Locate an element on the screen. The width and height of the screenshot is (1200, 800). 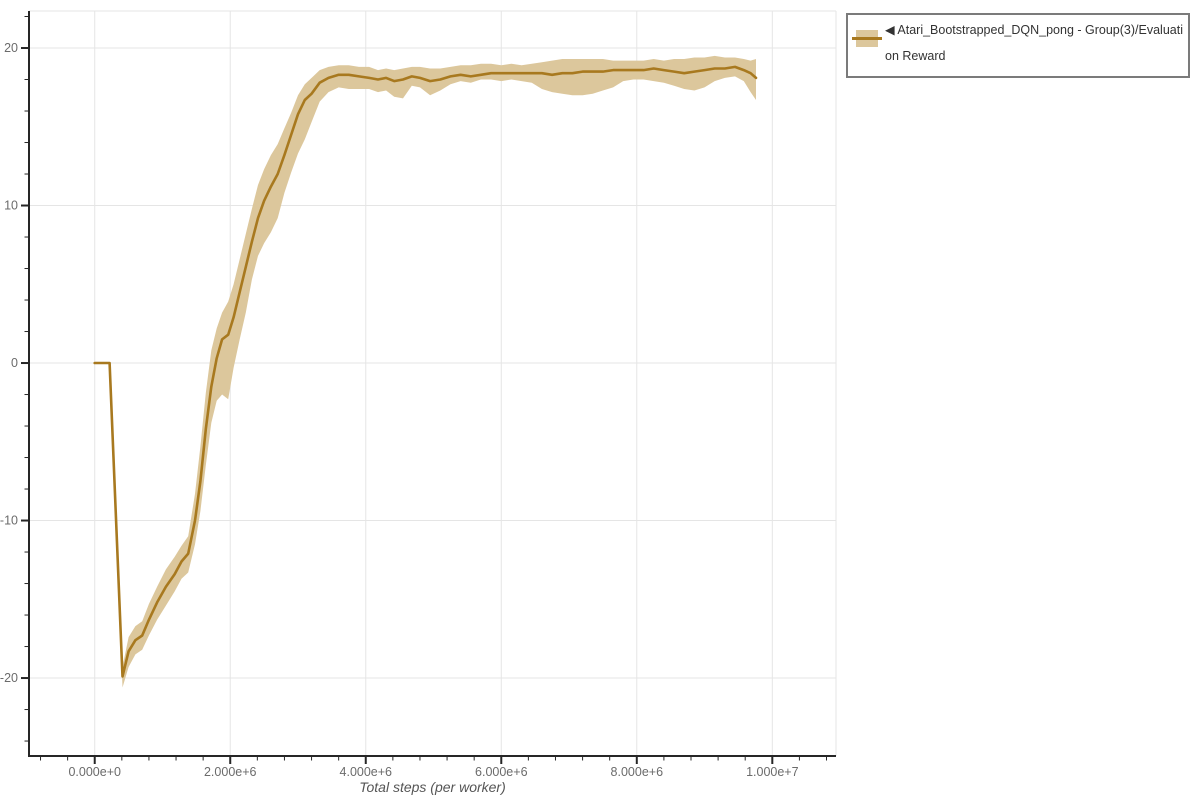
legend-swatch-line-icon is located at coordinates (867, 38).